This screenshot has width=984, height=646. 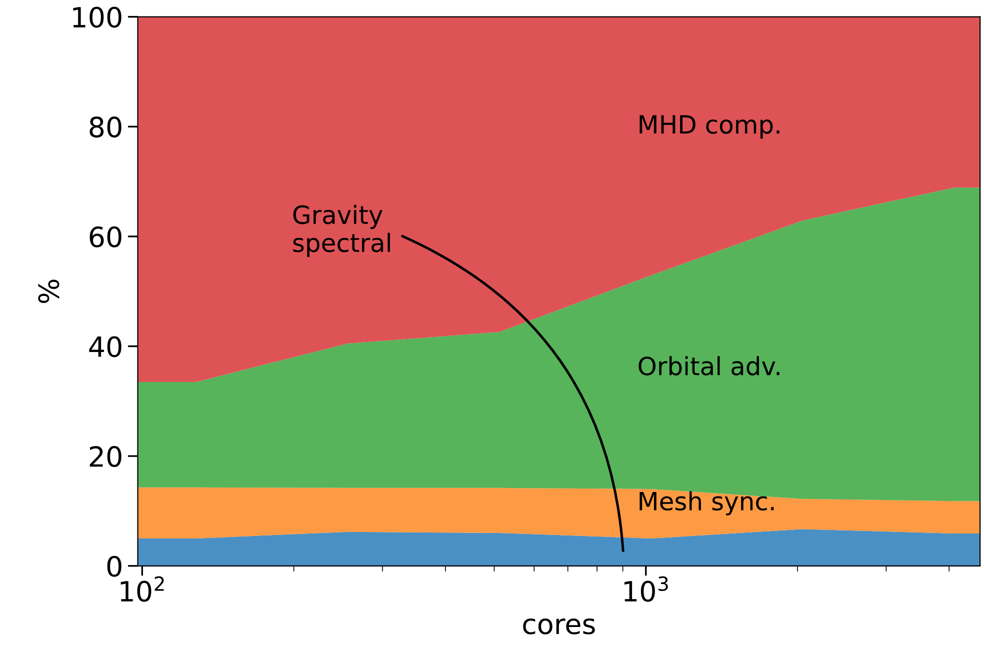 I want to click on y-tick-label: 80, so click(x=106, y=127).